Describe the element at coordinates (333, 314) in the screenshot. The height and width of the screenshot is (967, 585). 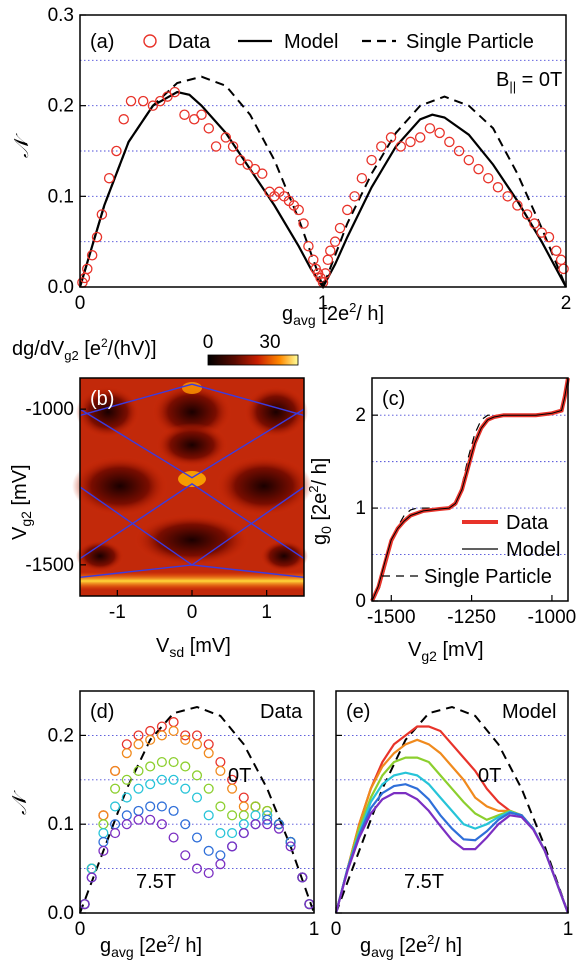
I see `panel-a-xlabel: gavg [2e2/ h]` at that location.